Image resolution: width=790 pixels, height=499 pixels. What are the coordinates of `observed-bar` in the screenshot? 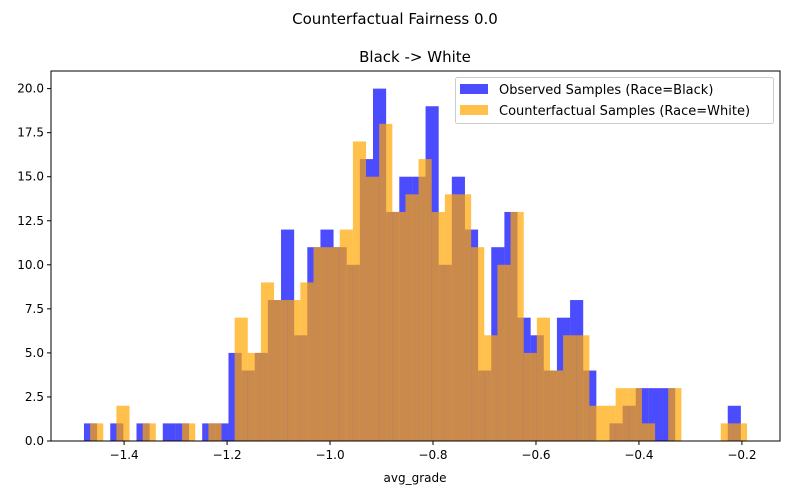 It's located at (169, 432).